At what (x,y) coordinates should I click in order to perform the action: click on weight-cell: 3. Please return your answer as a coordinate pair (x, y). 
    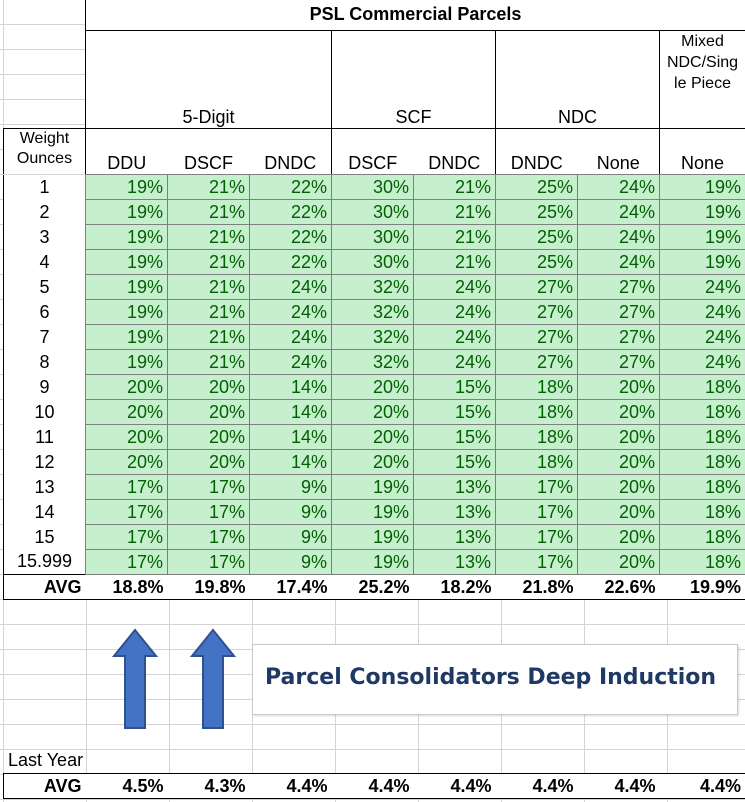
    Looking at the image, I should click on (44, 237).